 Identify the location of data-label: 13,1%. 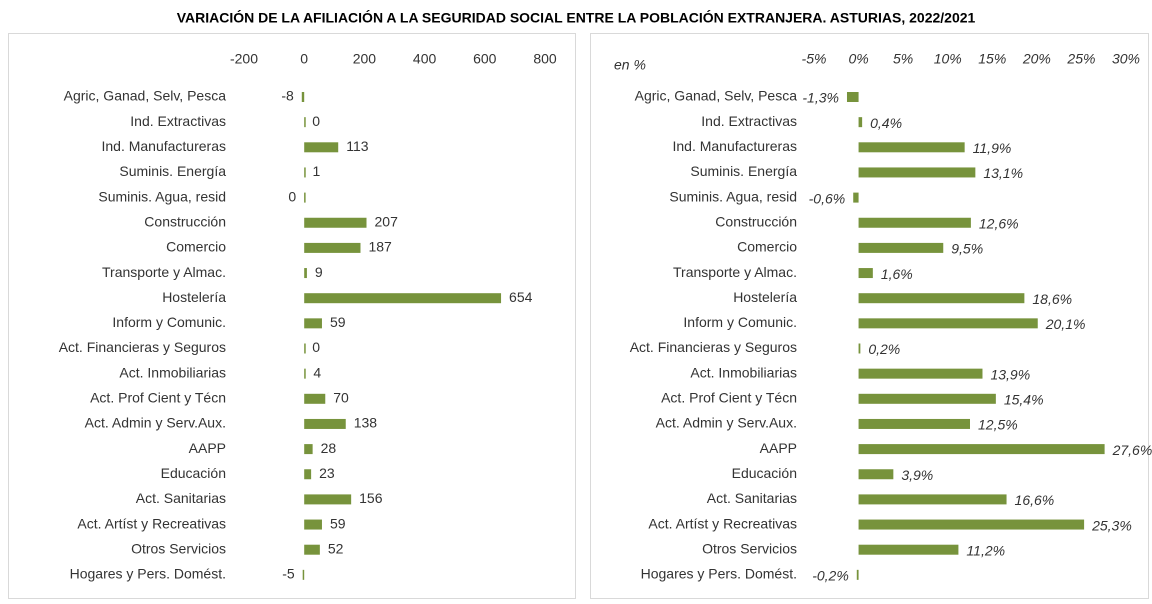
(1003, 173).